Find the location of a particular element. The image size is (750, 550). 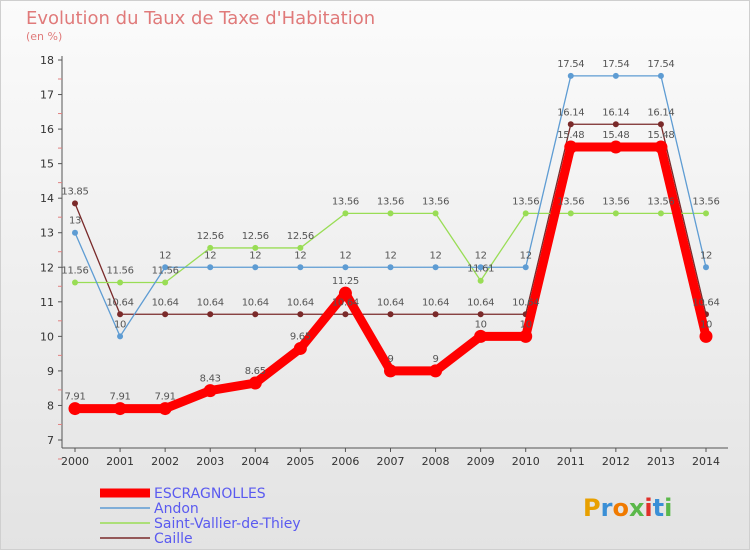

x-tick-label: 2014 is located at coordinates (706, 461).